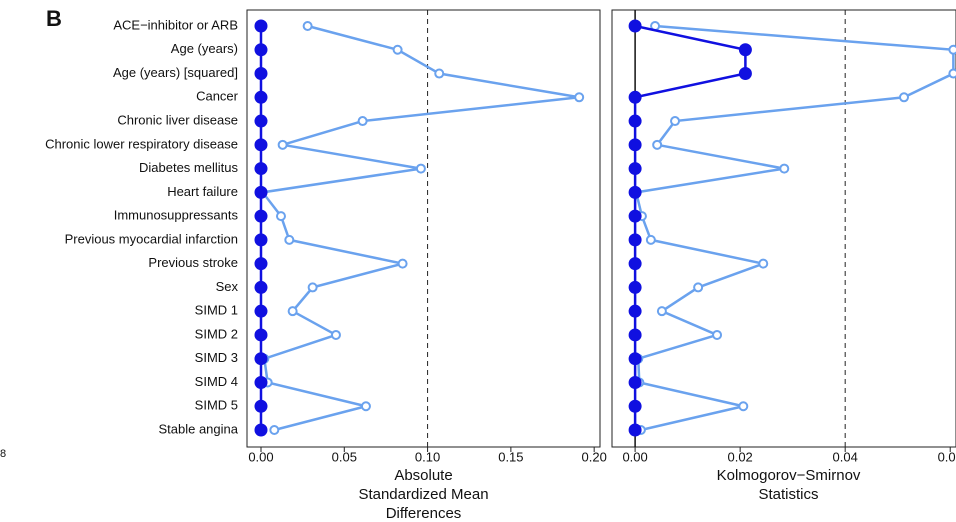 The height and width of the screenshot is (522, 956). Describe the element at coordinates (193, 262) in the screenshot. I see `y-tick-label: Previous stroke` at that location.